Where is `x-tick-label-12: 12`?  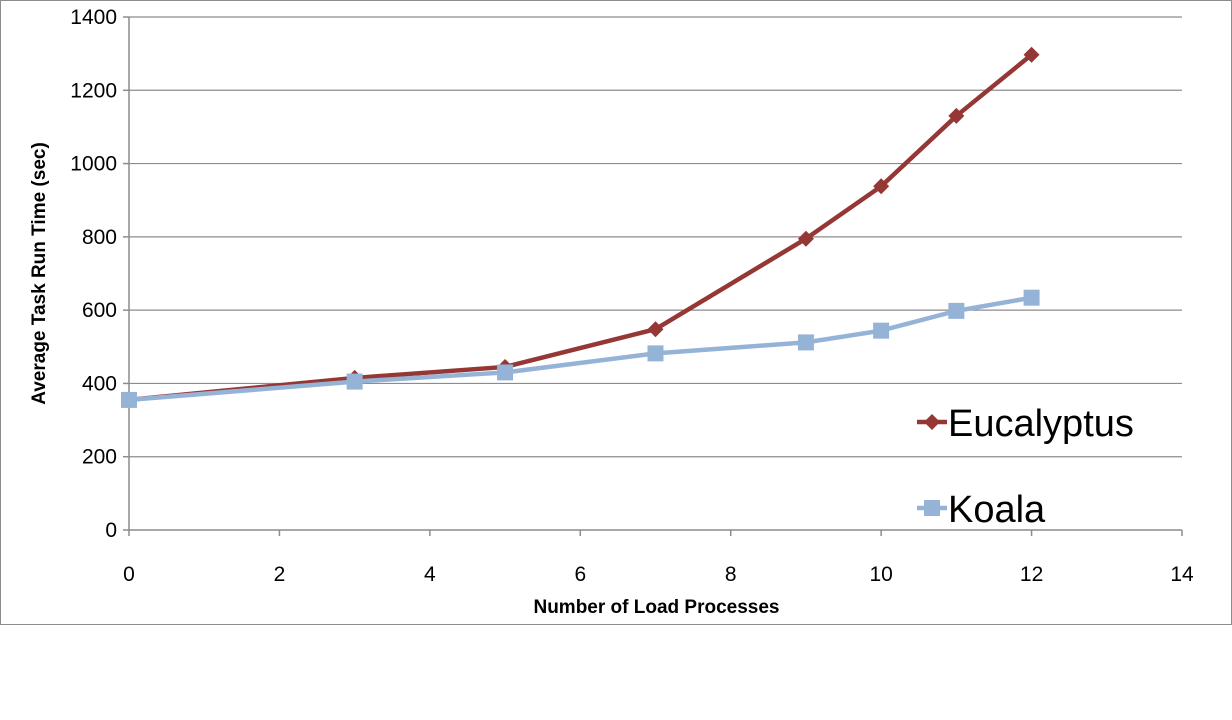
x-tick-label-12: 12 is located at coordinates (1031, 574).